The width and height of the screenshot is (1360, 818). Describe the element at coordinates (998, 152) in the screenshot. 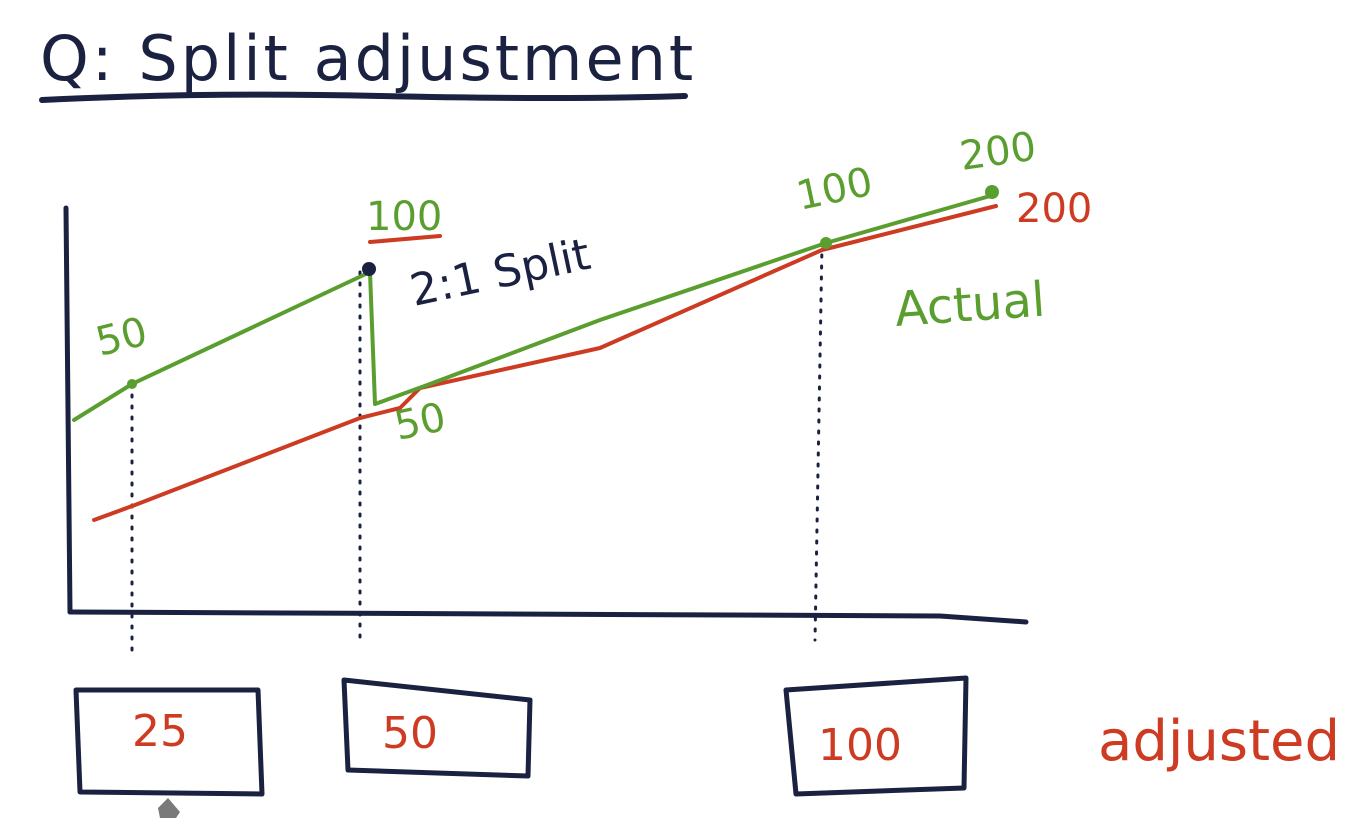

I see `actual-label-200: 200` at that location.